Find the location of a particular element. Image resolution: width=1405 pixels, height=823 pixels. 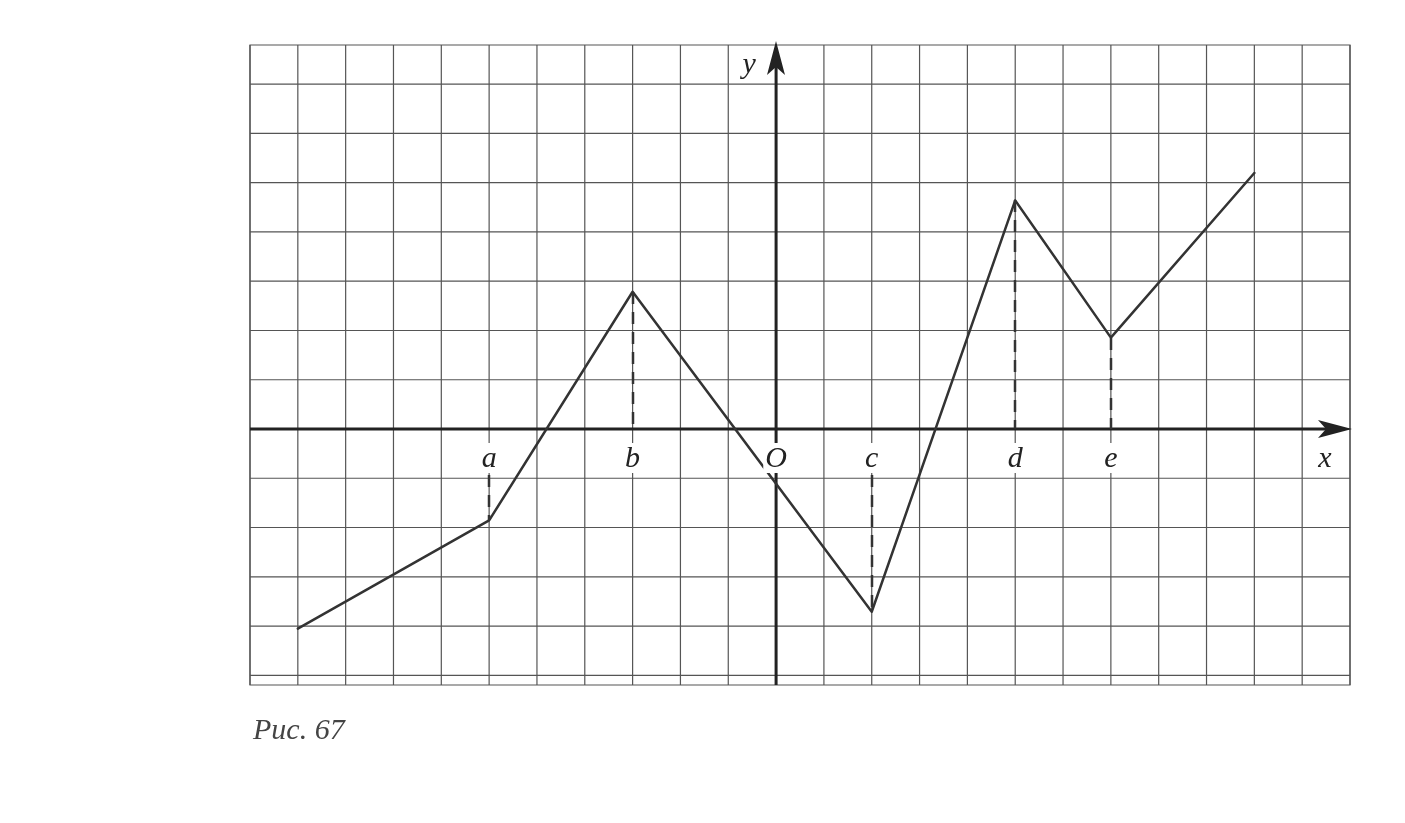

y-axis-title: y is located at coordinates (748, 62).